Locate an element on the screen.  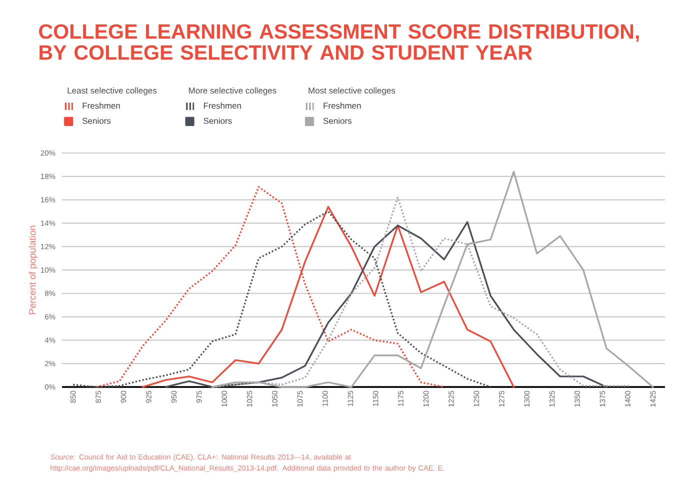
text: Most selective colleges is located at coordinates (352, 91).